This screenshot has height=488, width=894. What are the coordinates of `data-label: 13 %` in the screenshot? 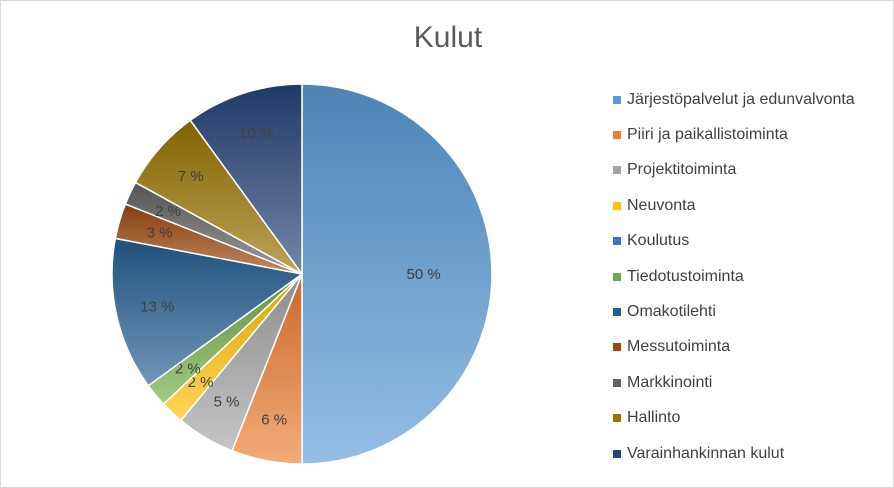 It's located at (157, 306).